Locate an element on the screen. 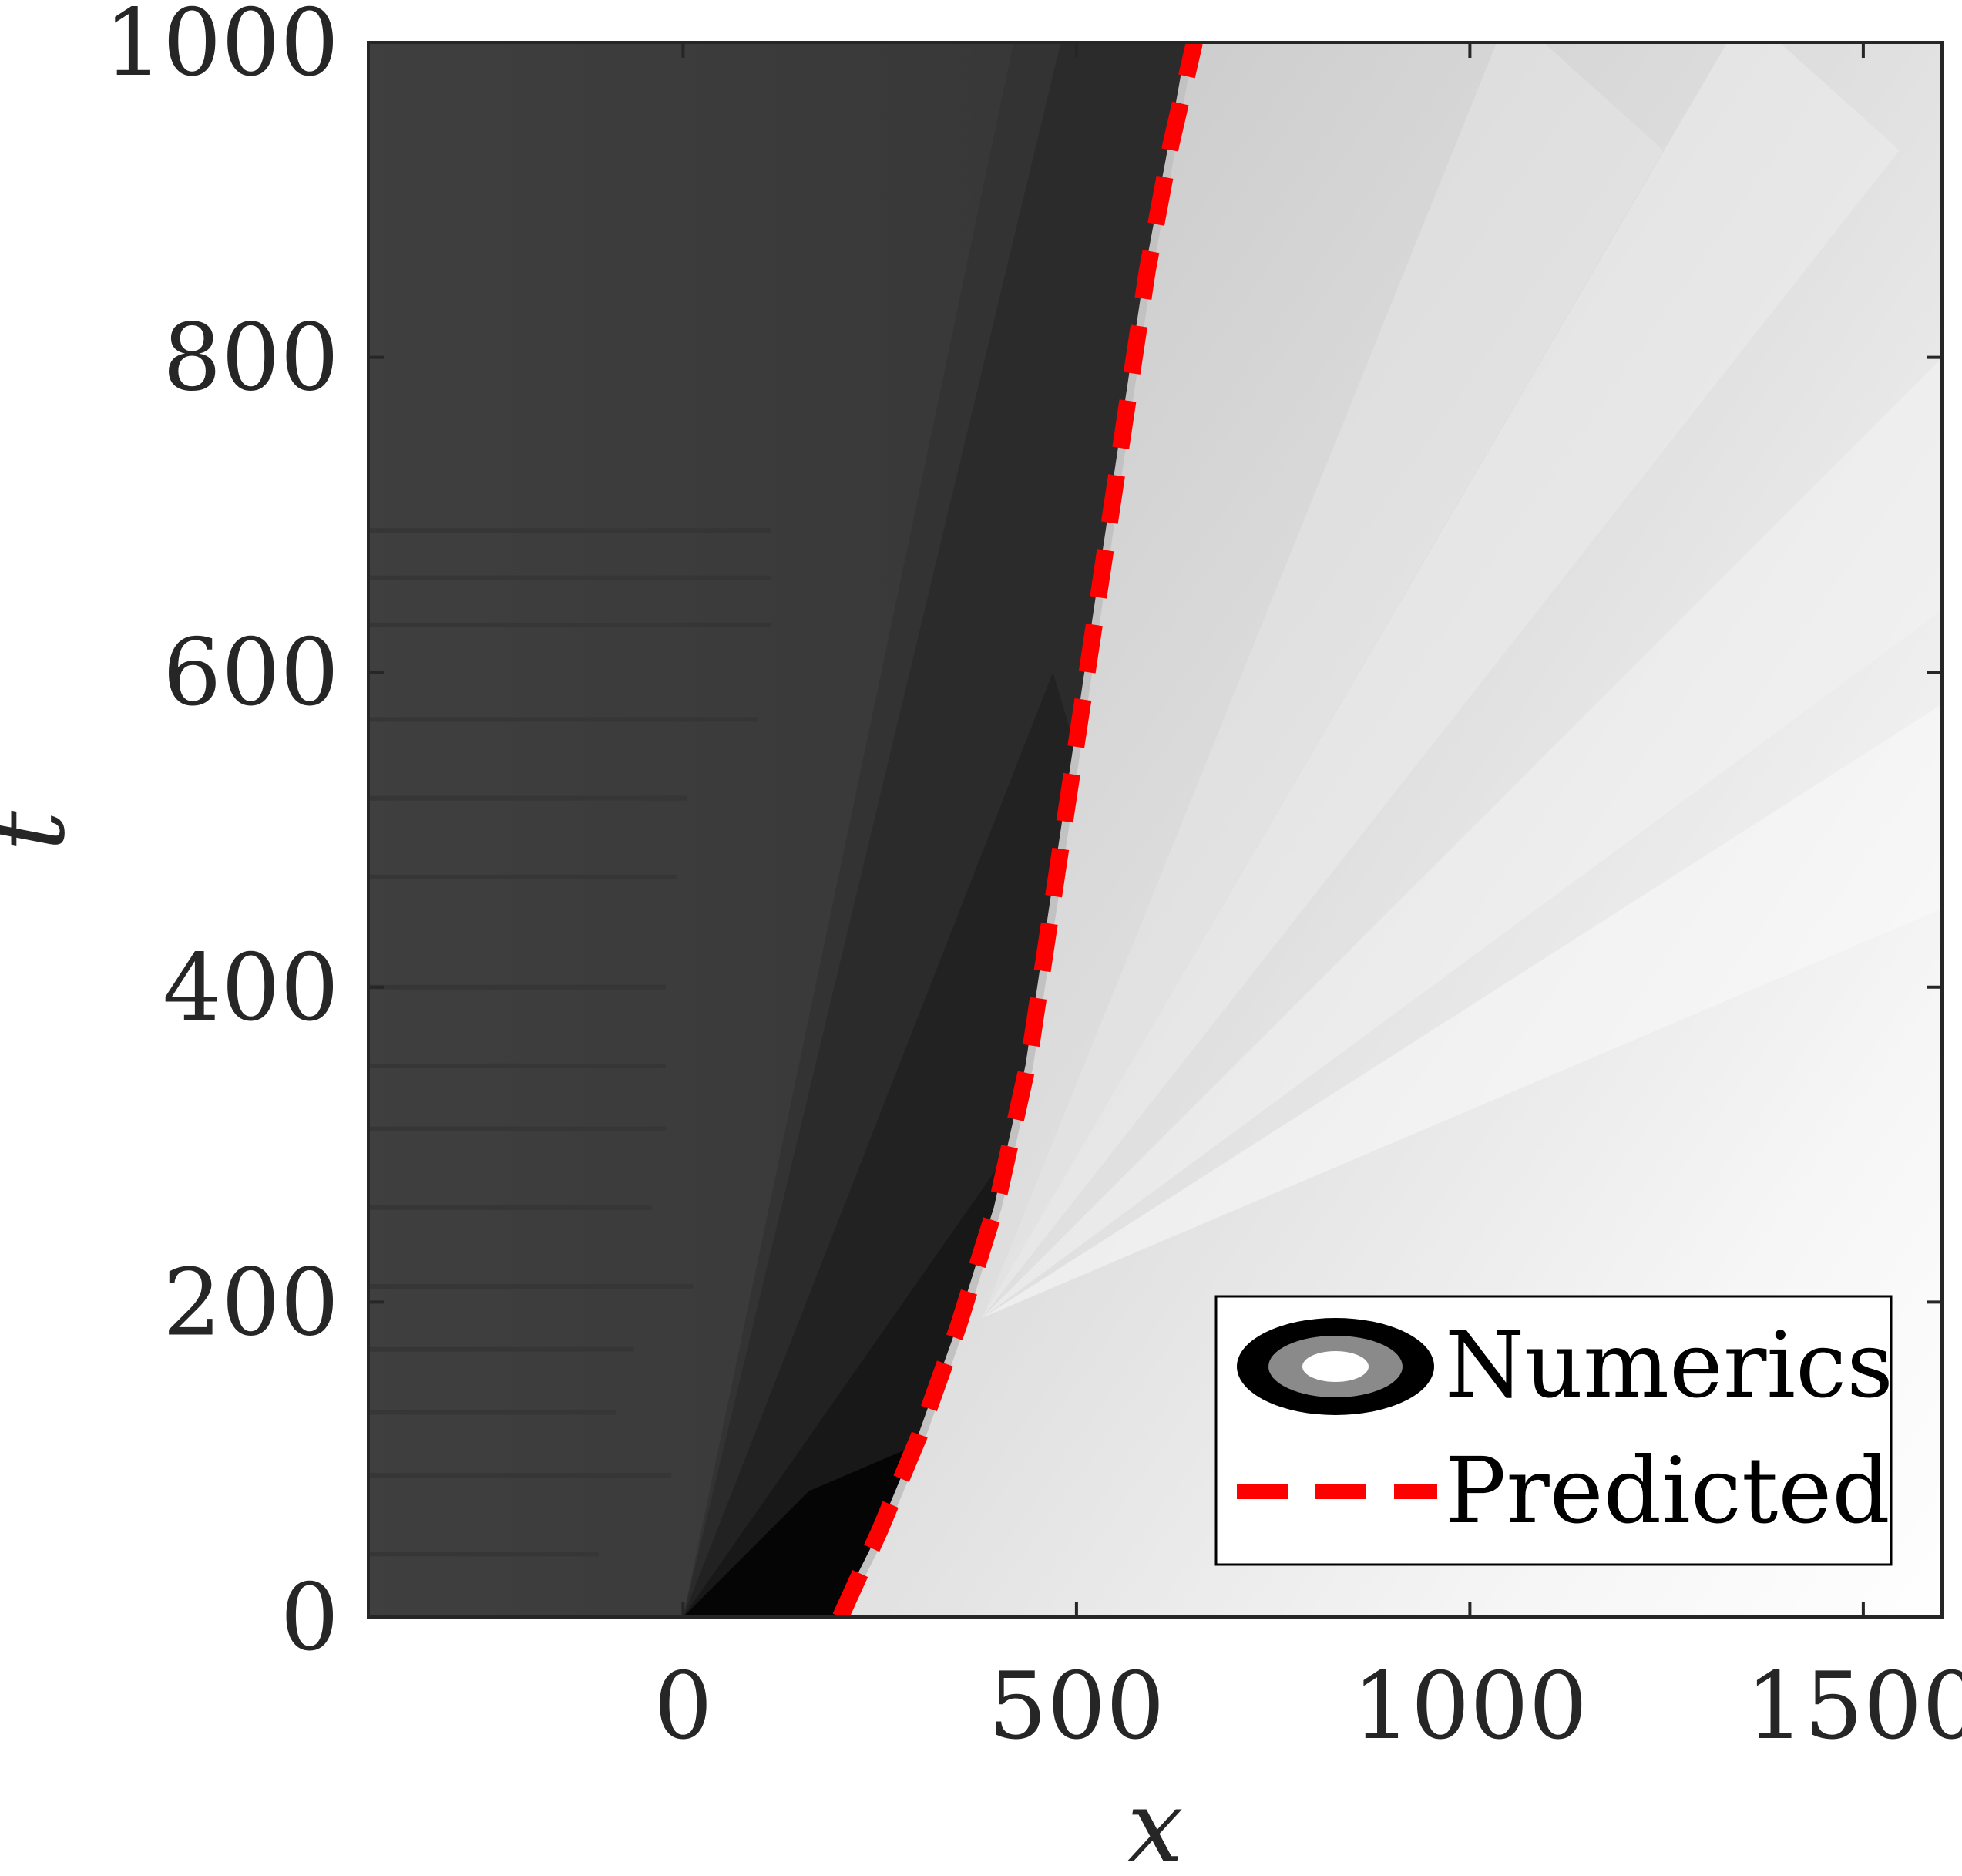 The width and height of the screenshot is (1962, 1876). y-axis-label: t is located at coordinates (43, 830).